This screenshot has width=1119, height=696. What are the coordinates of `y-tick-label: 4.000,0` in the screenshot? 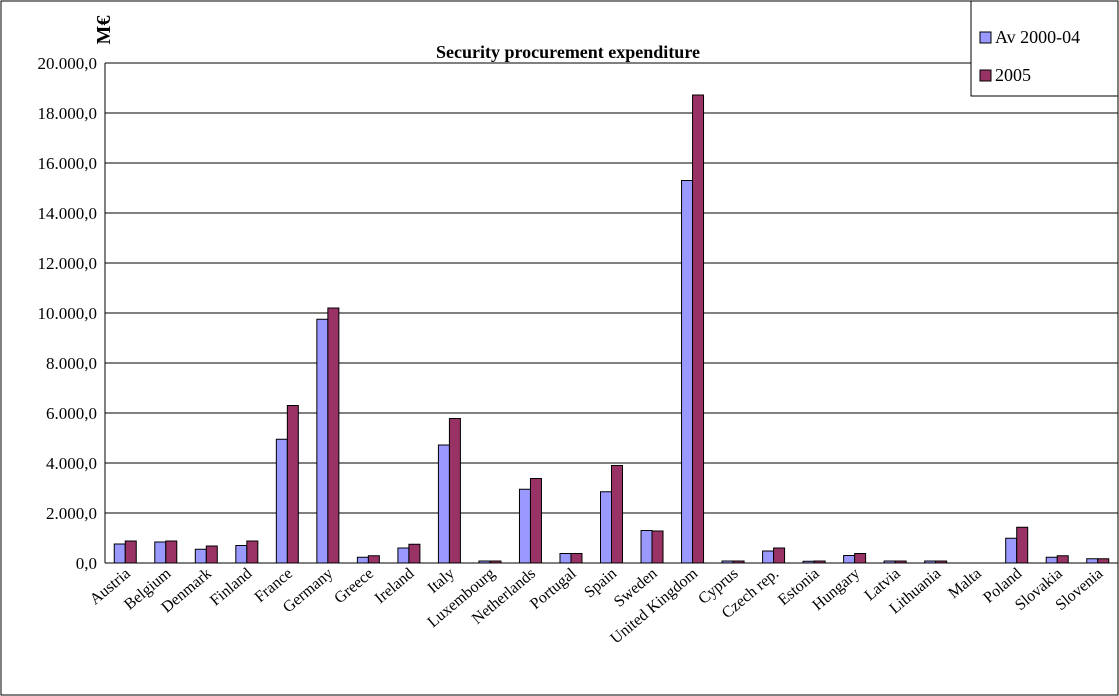 It's located at (71, 463).